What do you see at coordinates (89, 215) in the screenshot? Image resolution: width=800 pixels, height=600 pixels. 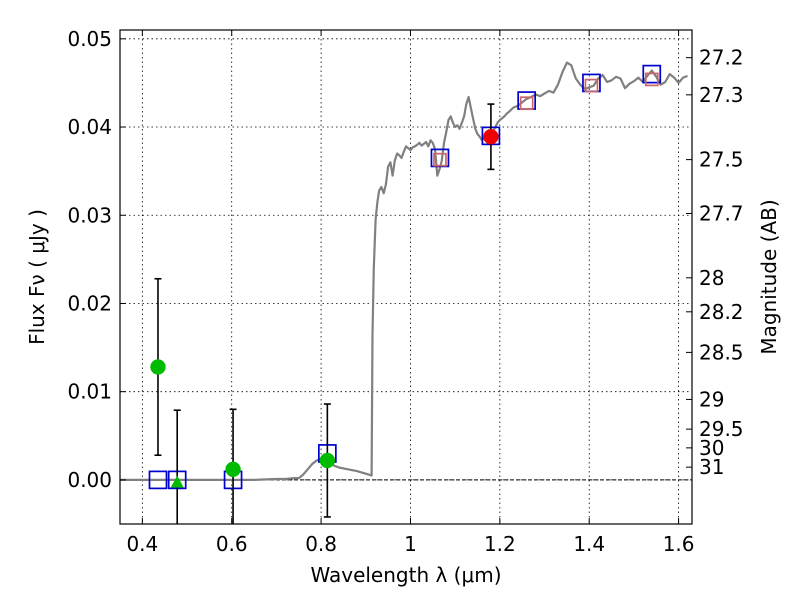 I see `y-tick-label: 0.03` at bounding box center [89, 215].